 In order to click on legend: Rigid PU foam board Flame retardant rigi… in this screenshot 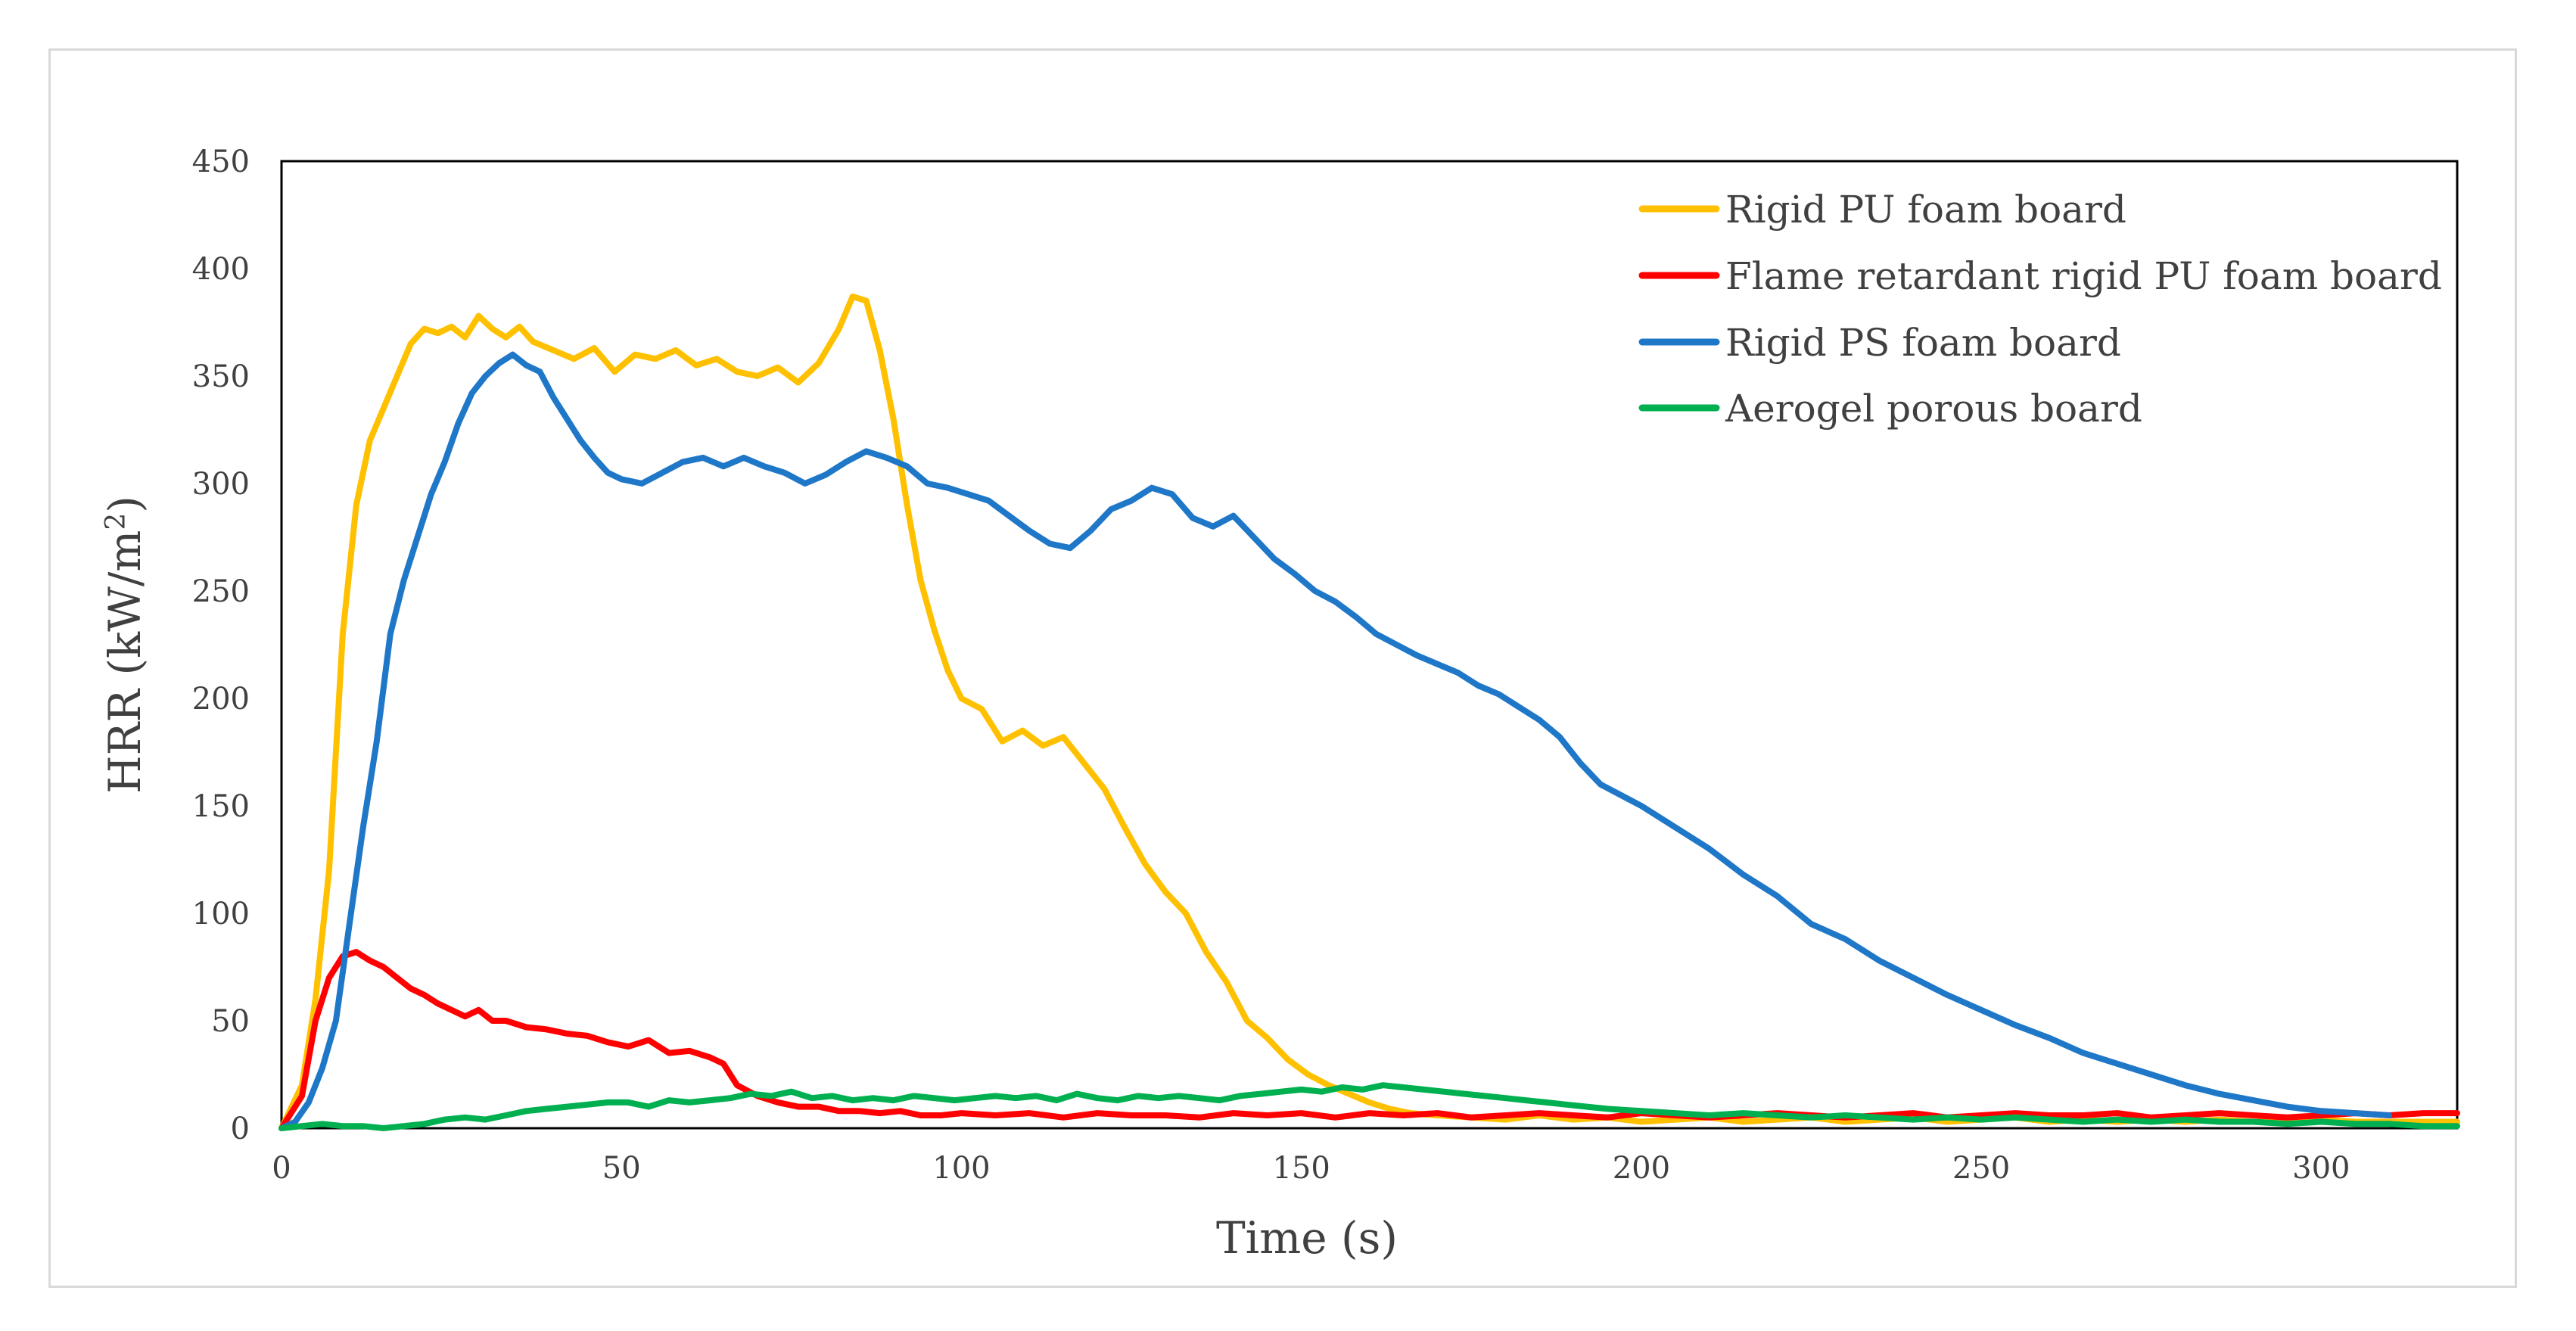, I will do `click(2040, 310)`.